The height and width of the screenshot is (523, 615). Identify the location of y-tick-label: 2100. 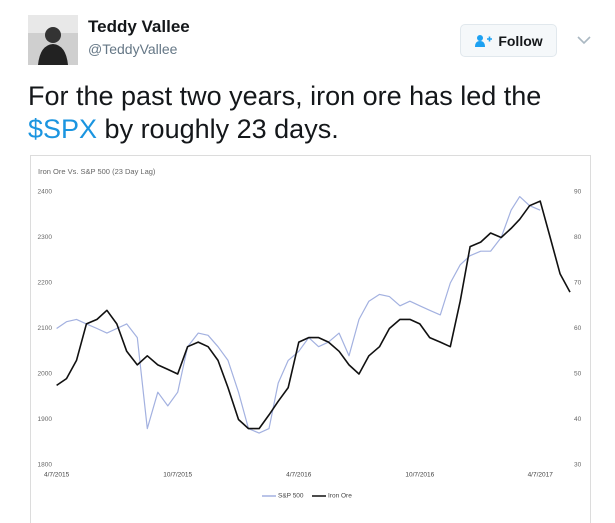
(45, 328).